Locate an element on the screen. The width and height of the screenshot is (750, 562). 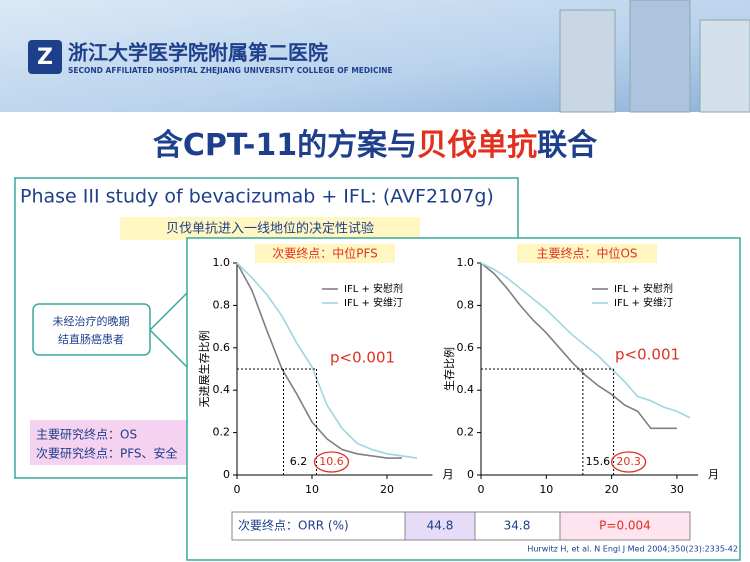
median-label: 15.6 is located at coordinates (598, 461).